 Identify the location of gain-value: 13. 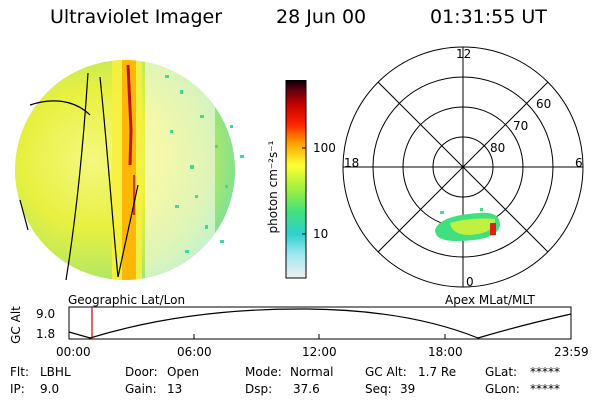
(175, 389).